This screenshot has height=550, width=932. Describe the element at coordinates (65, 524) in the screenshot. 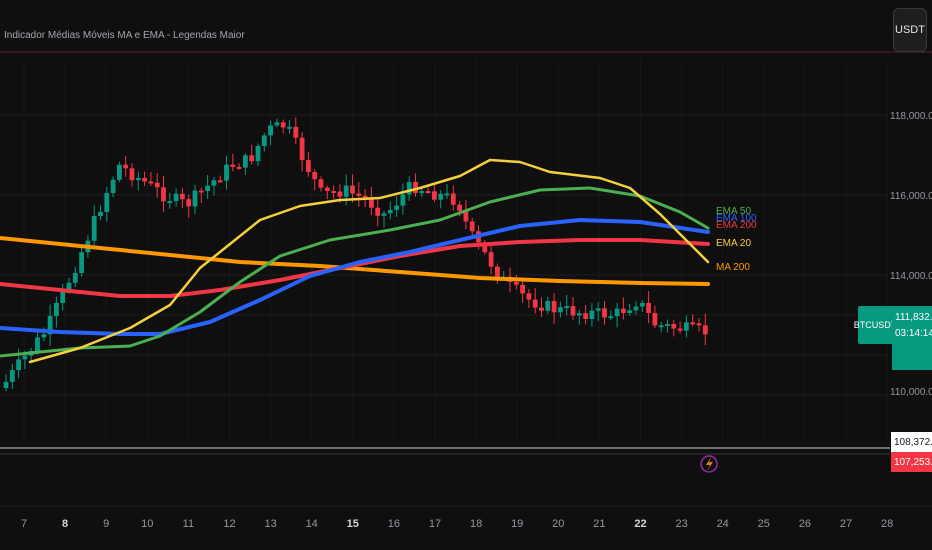

I see `date-tick: 8` at that location.